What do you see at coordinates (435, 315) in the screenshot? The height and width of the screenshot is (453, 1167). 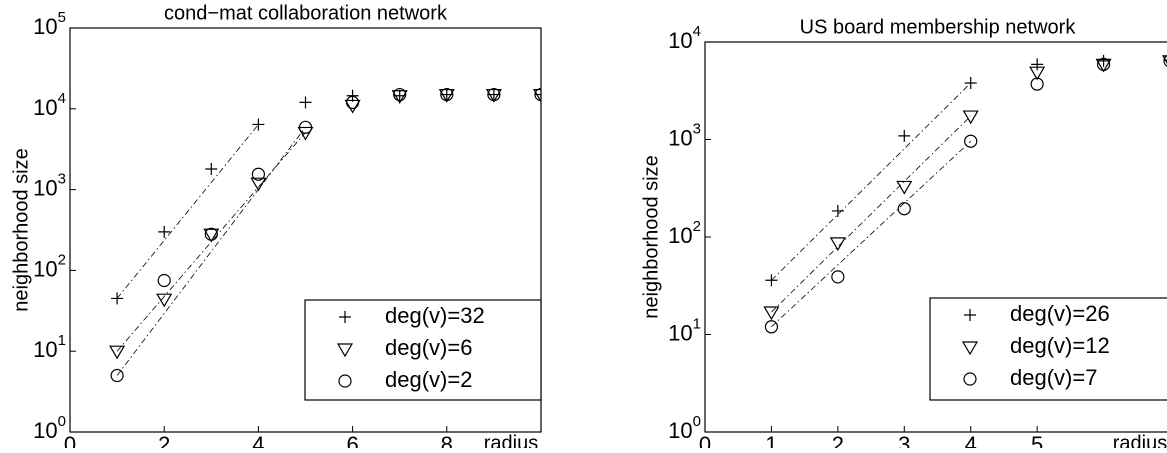 I see `legend-label: deg(v)=32` at bounding box center [435, 315].